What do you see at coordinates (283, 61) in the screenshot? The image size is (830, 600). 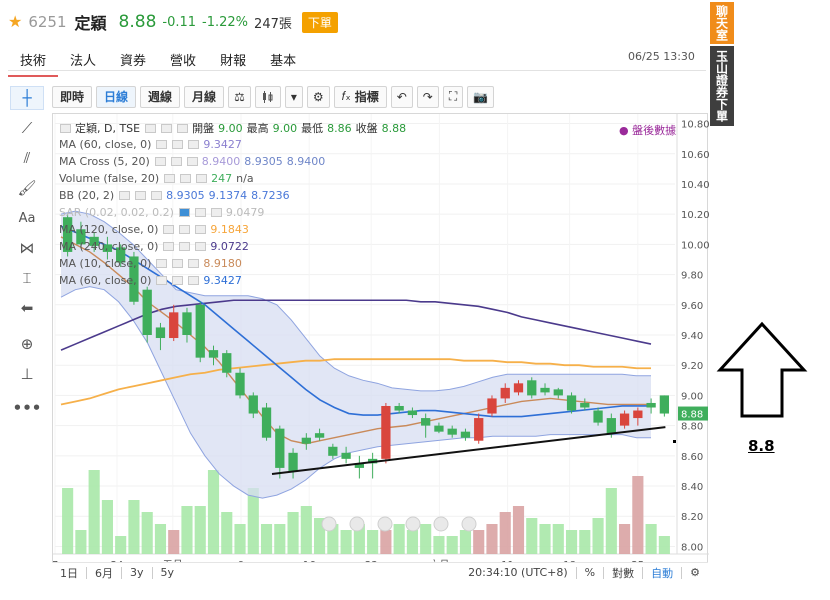 I see `tab-basic: 基本` at bounding box center [283, 61].